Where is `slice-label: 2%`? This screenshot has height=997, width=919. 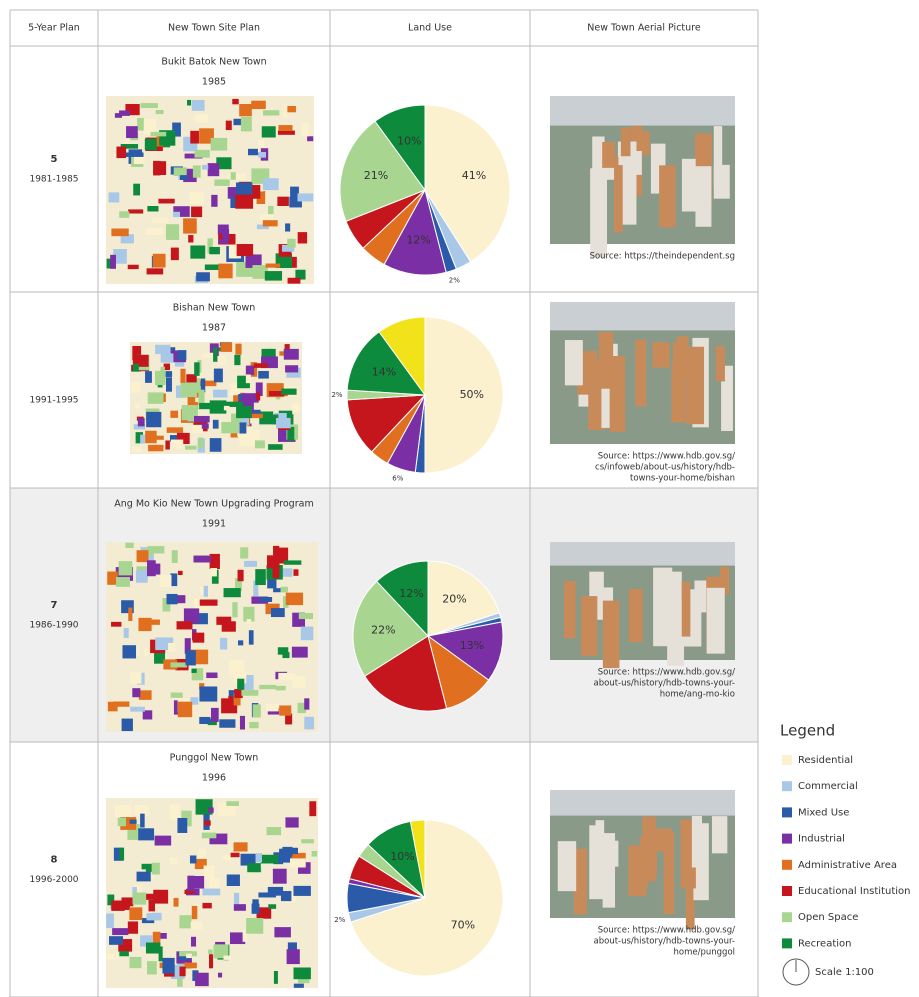 slice-label: 2% is located at coordinates (454, 280).